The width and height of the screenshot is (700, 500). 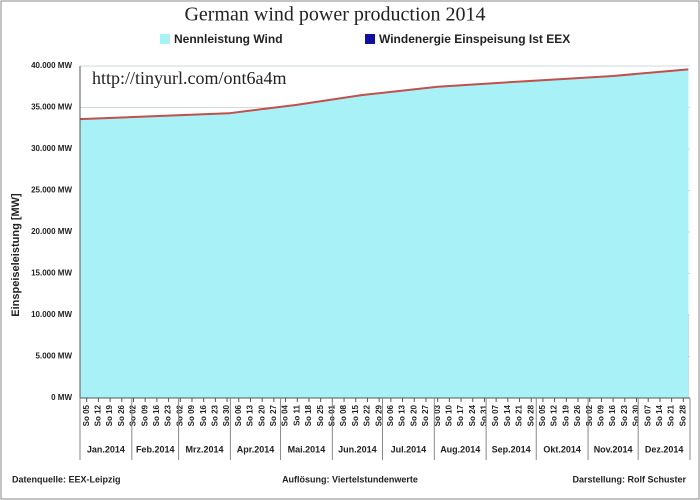 What do you see at coordinates (613, 449) in the screenshot?
I see `month-label: Nov.2014` at bounding box center [613, 449].